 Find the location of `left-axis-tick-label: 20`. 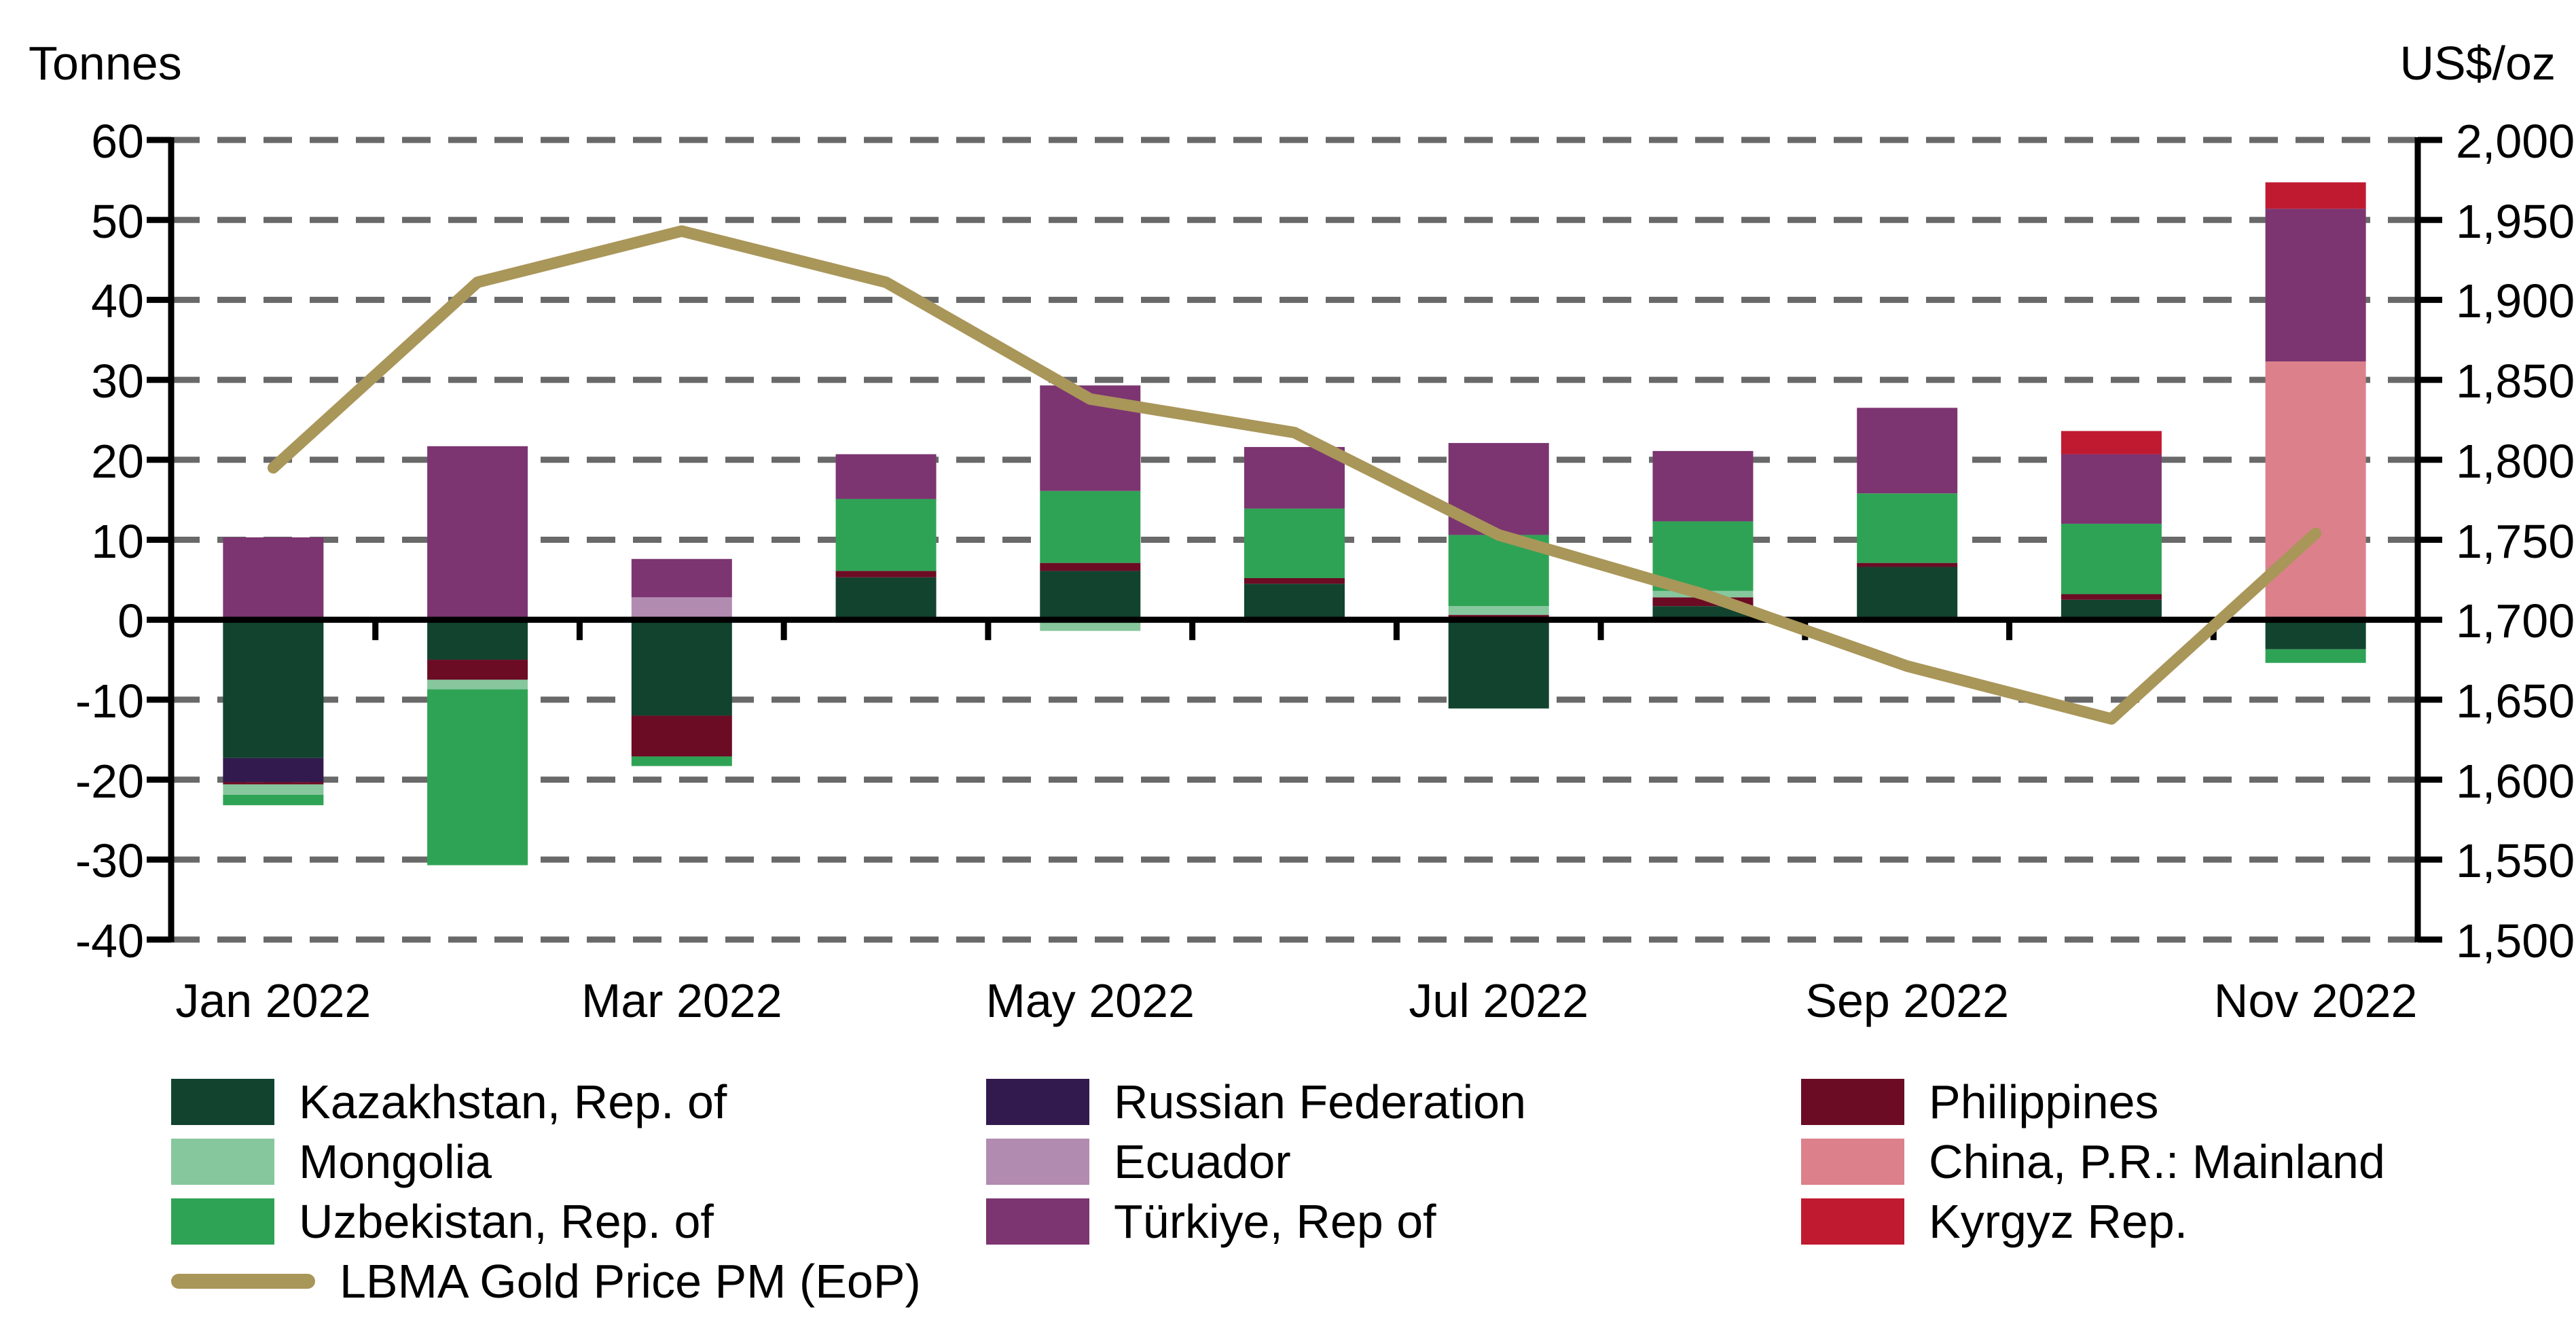

left-axis-tick-label: 20 is located at coordinates (117, 461).